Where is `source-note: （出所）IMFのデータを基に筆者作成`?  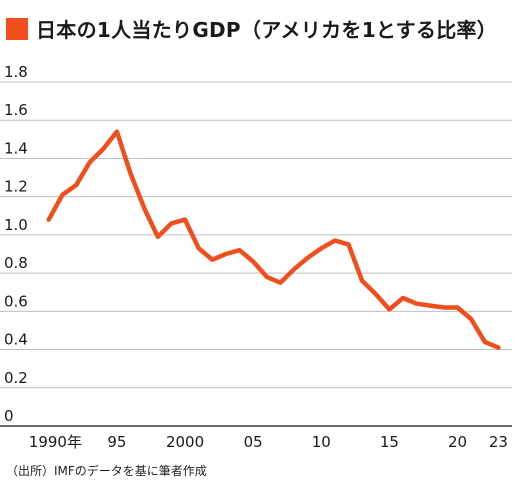 source-note: （出所）IMFのデータを基に筆者作成 is located at coordinates (106, 471).